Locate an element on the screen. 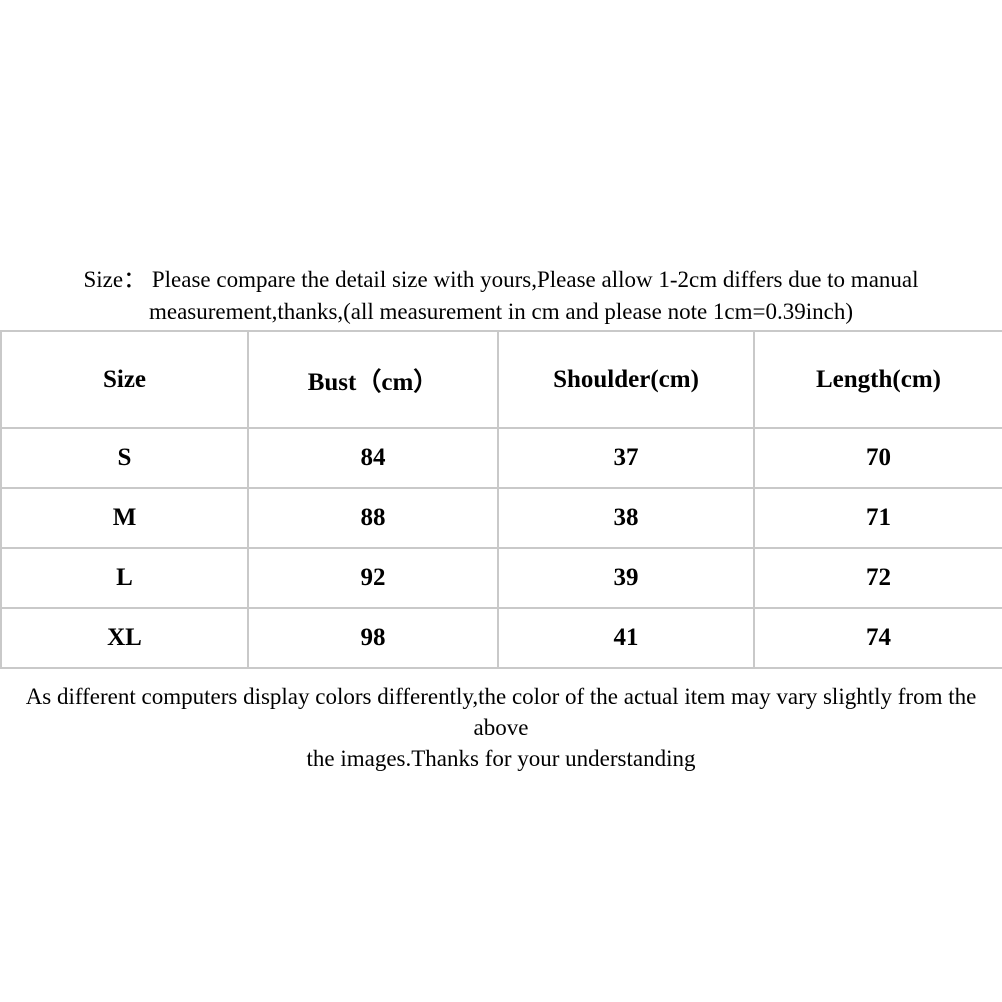  cell-length: 72 is located at coordinates (877, 578).